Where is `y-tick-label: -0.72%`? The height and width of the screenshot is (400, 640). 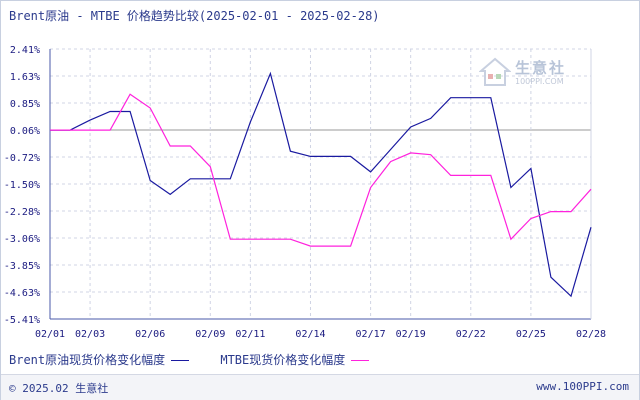
y-tick-label: -0.72% is located at coordinates (22, 158).